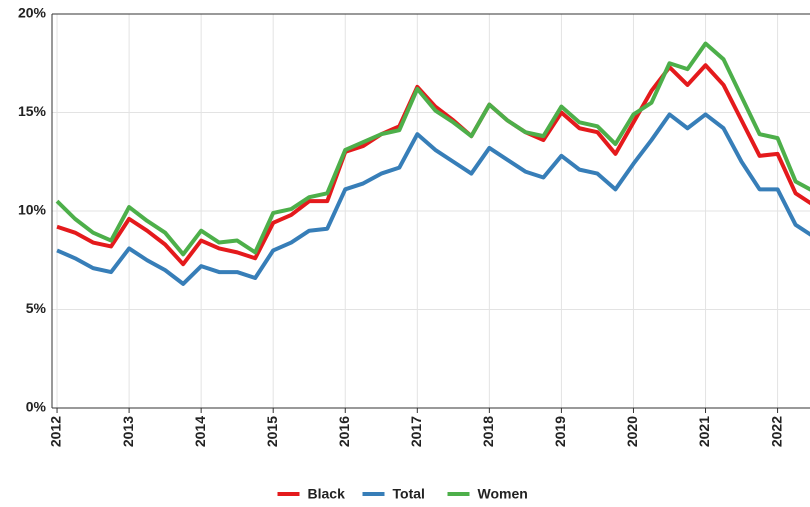 The image size is (810, 507). I want to click on x-tick-label: 2017, so click(416, 431).